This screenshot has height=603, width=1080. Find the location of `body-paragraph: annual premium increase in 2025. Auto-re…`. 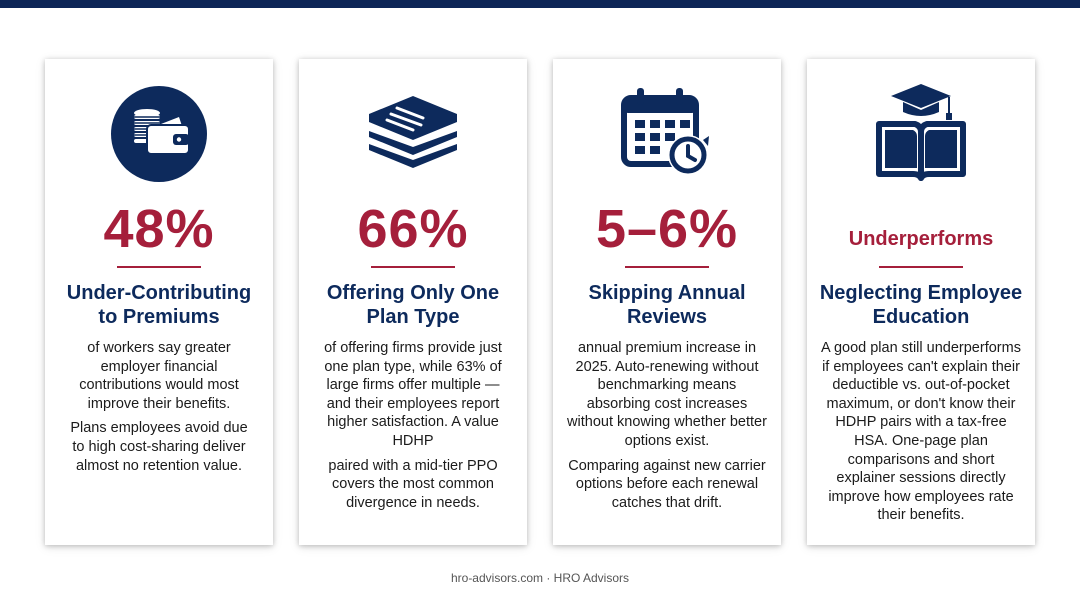

body-paragraph: annual premium increase in 2025. Auto-re… is located at coordinates (667, 394).